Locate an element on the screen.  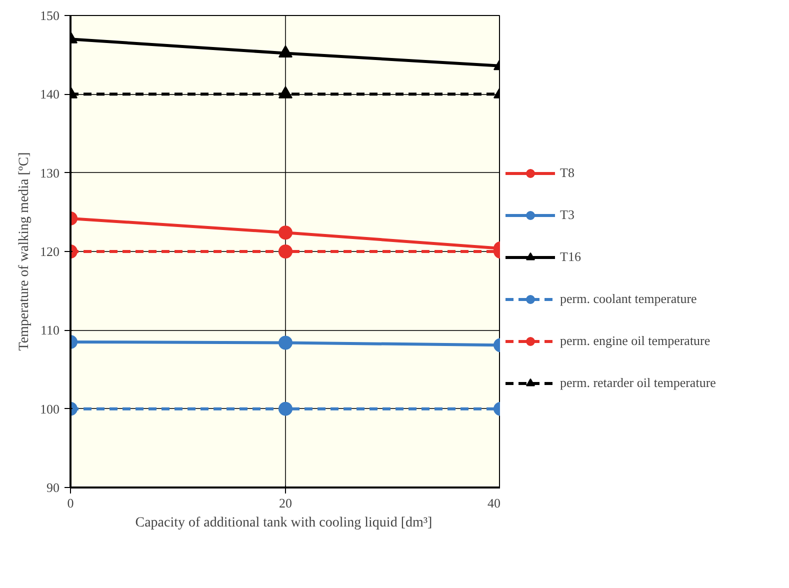
legend-label: T8 is located at coordinates (568, 173).